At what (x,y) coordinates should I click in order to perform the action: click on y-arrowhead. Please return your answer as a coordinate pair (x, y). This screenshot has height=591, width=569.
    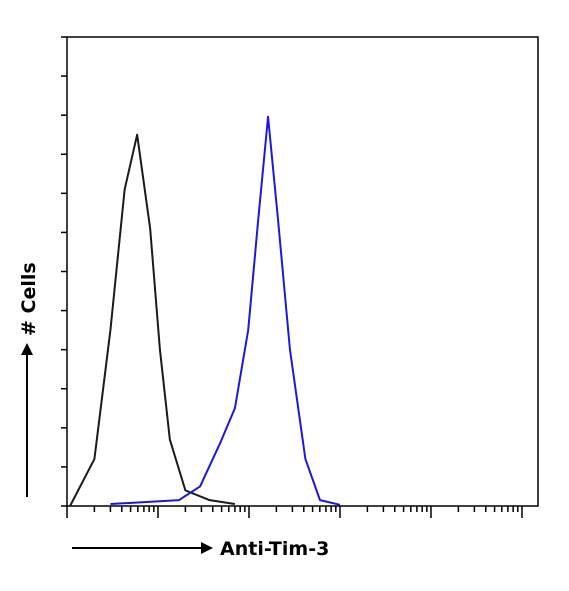
    Looking at the image, I should click on (27, 349).